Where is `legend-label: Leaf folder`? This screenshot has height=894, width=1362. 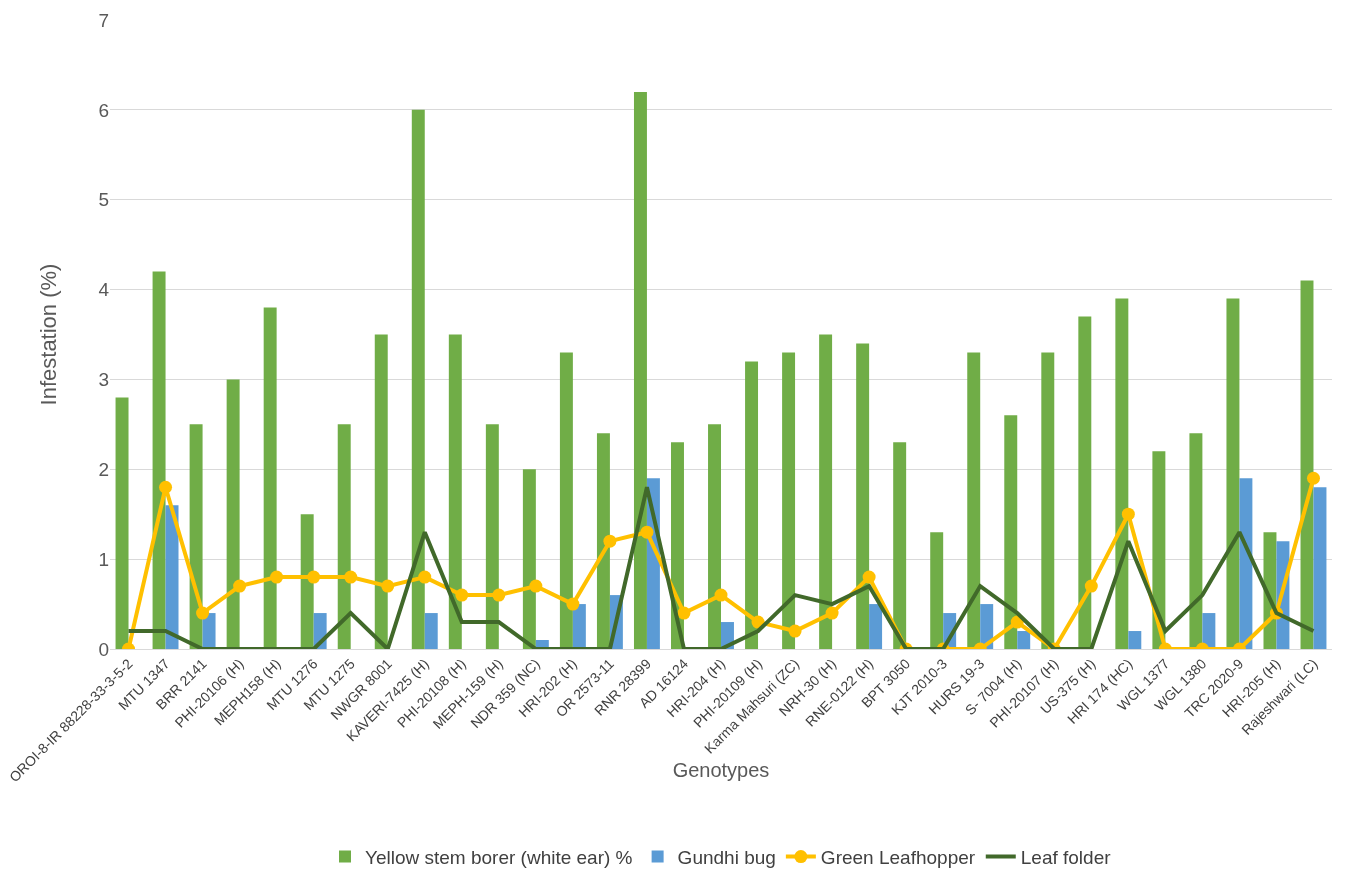
legend-label: Leaf folder is located at coordinates (1066, 857).